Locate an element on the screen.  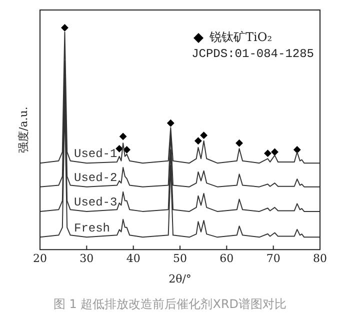
legend-label: 锐钛矿TiO₂ is located at coordinates (240, 37).